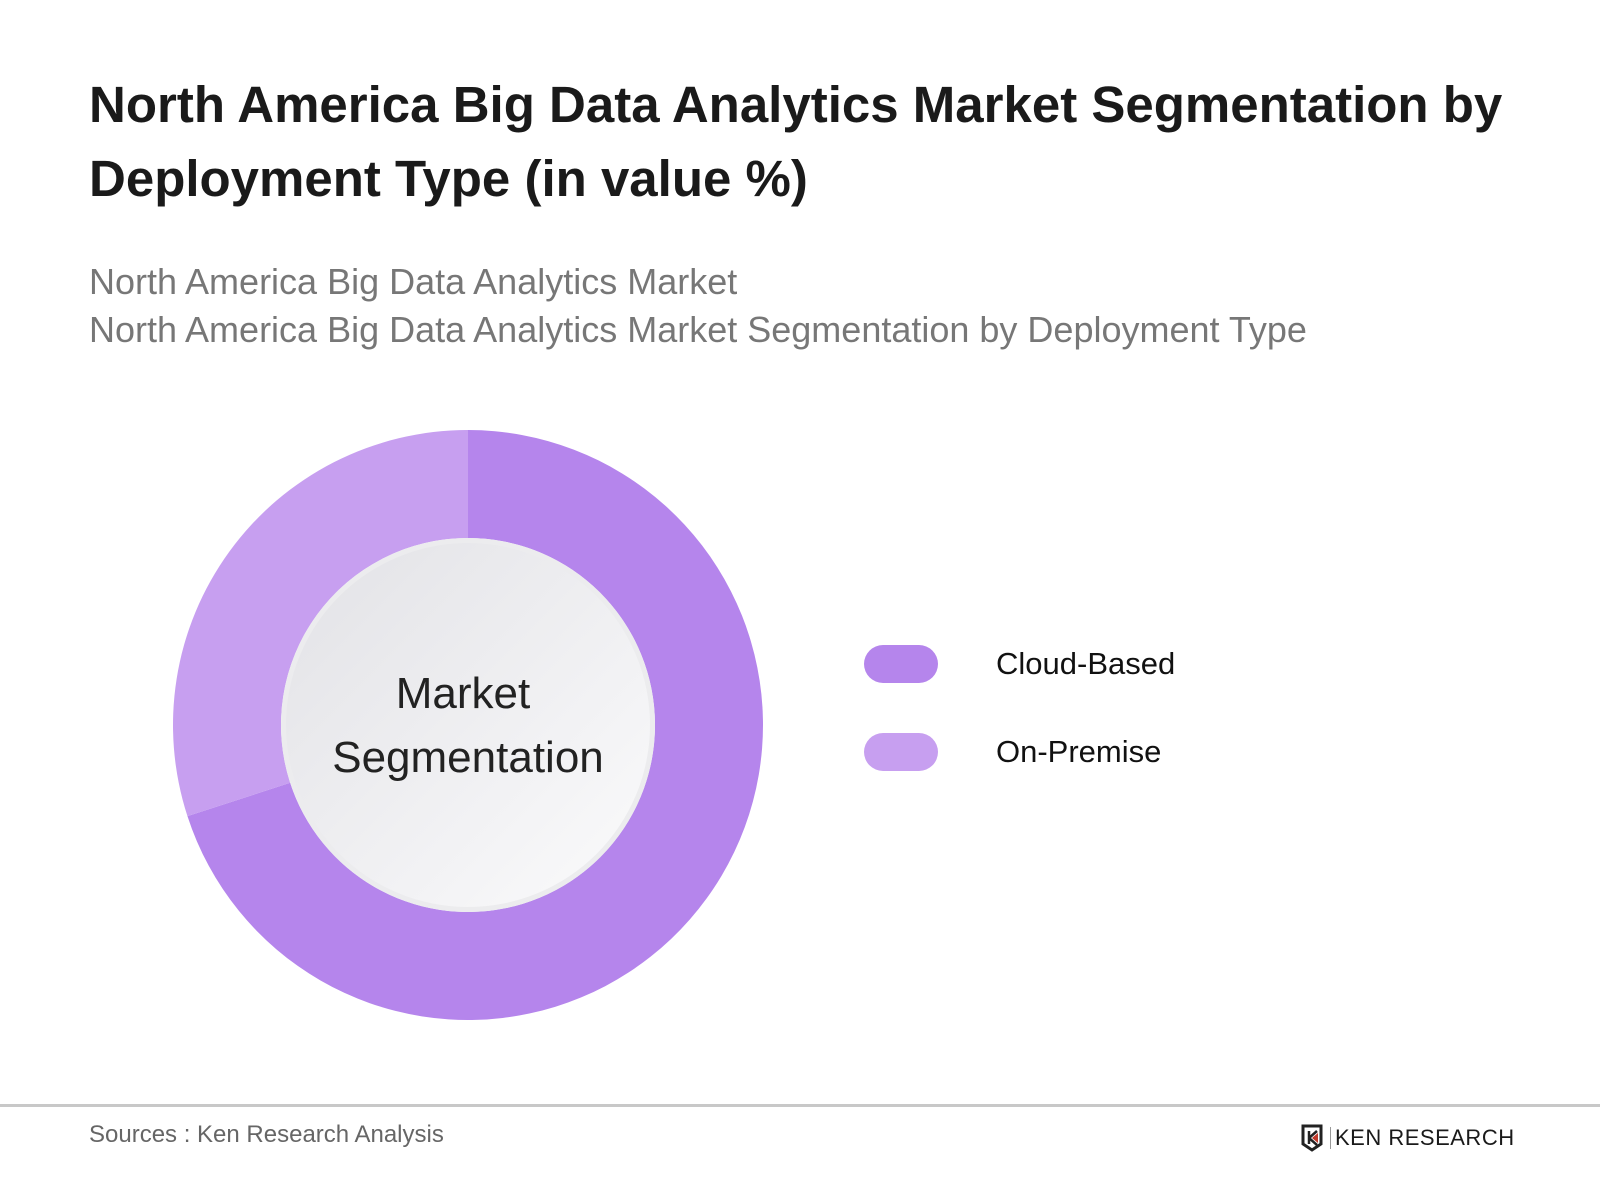  Describe the element at coordinates (468, 757) in the screenshot. I see `center-label-line: Segmentation` at that location.